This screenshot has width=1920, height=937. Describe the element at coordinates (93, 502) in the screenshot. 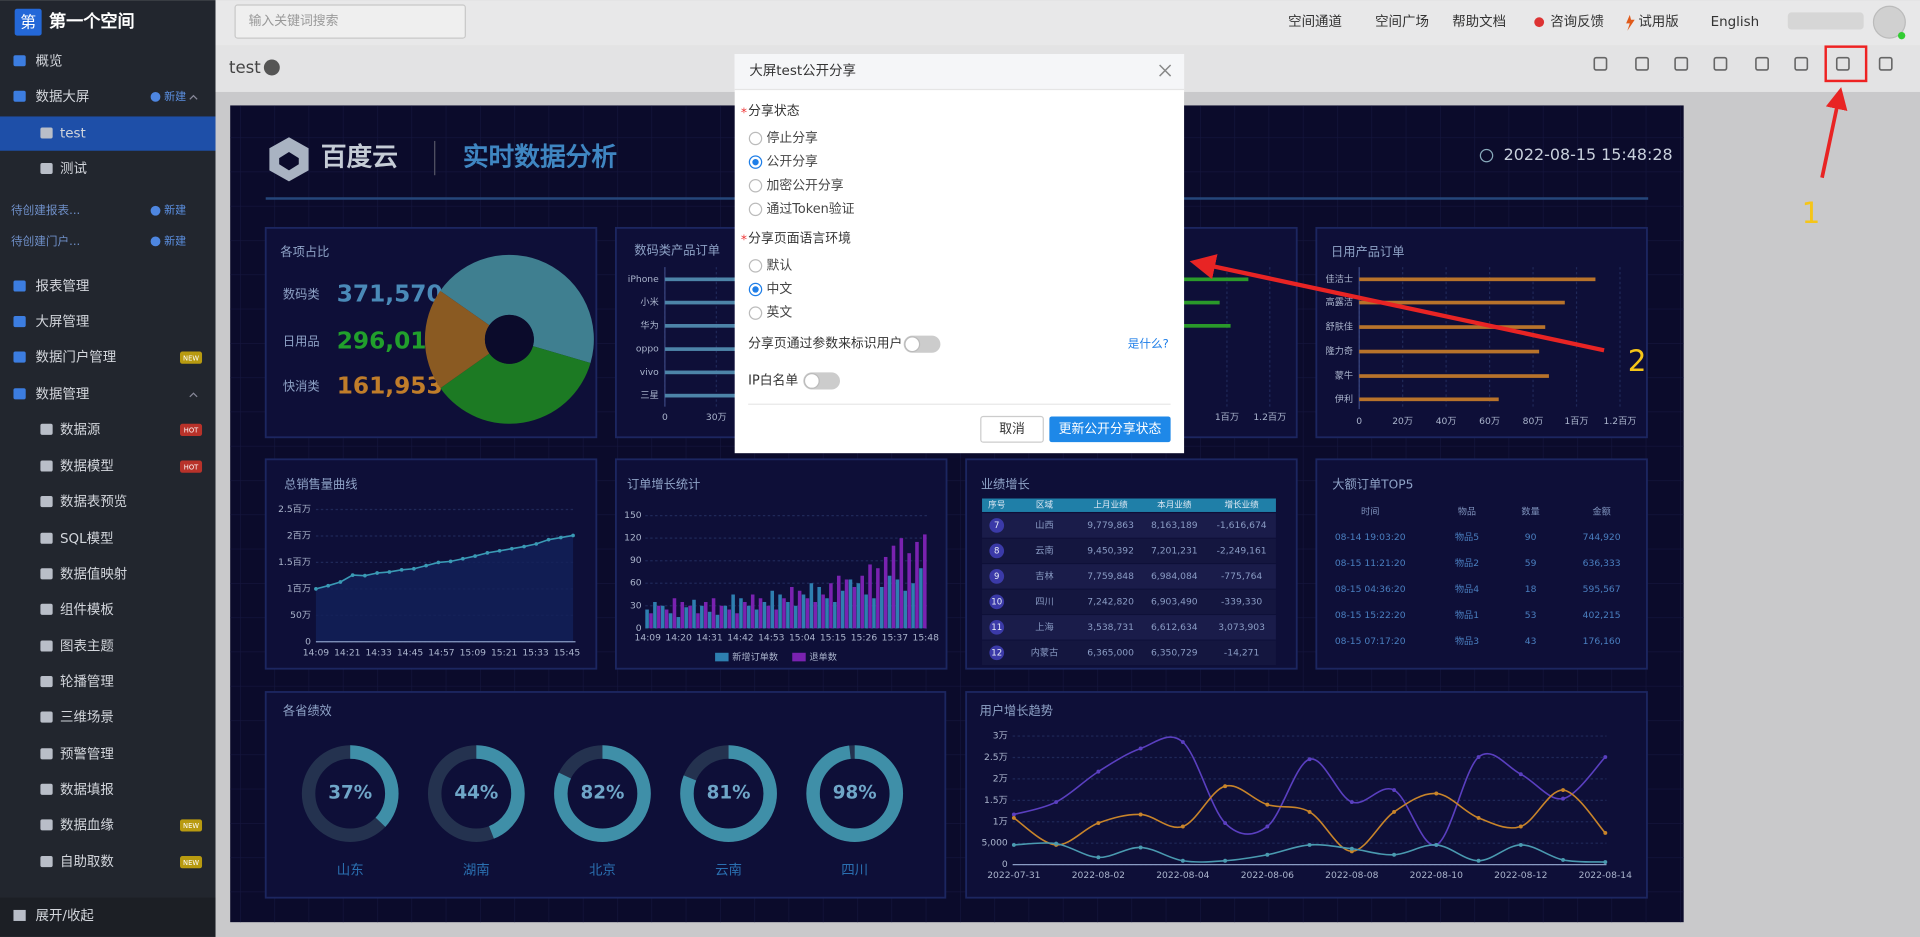

I see `menu-item: 数据表预览` at that location.